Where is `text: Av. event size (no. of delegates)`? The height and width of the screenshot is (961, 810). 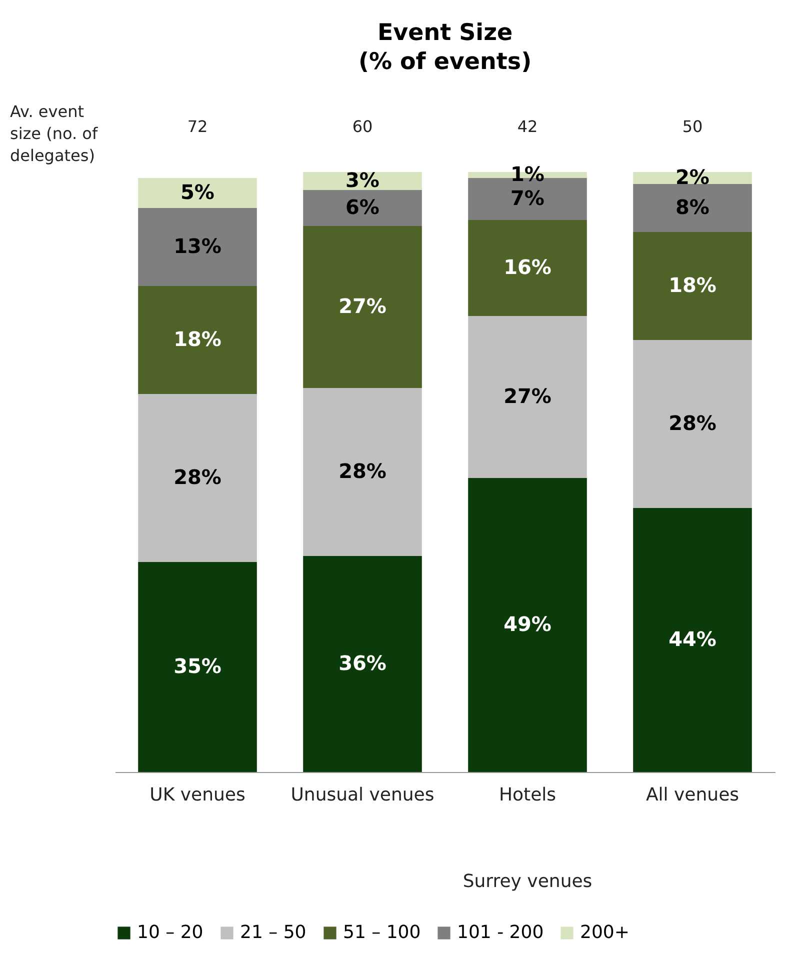 text: Av. event size (no. of delegates) is located at coordinates (54, 133).